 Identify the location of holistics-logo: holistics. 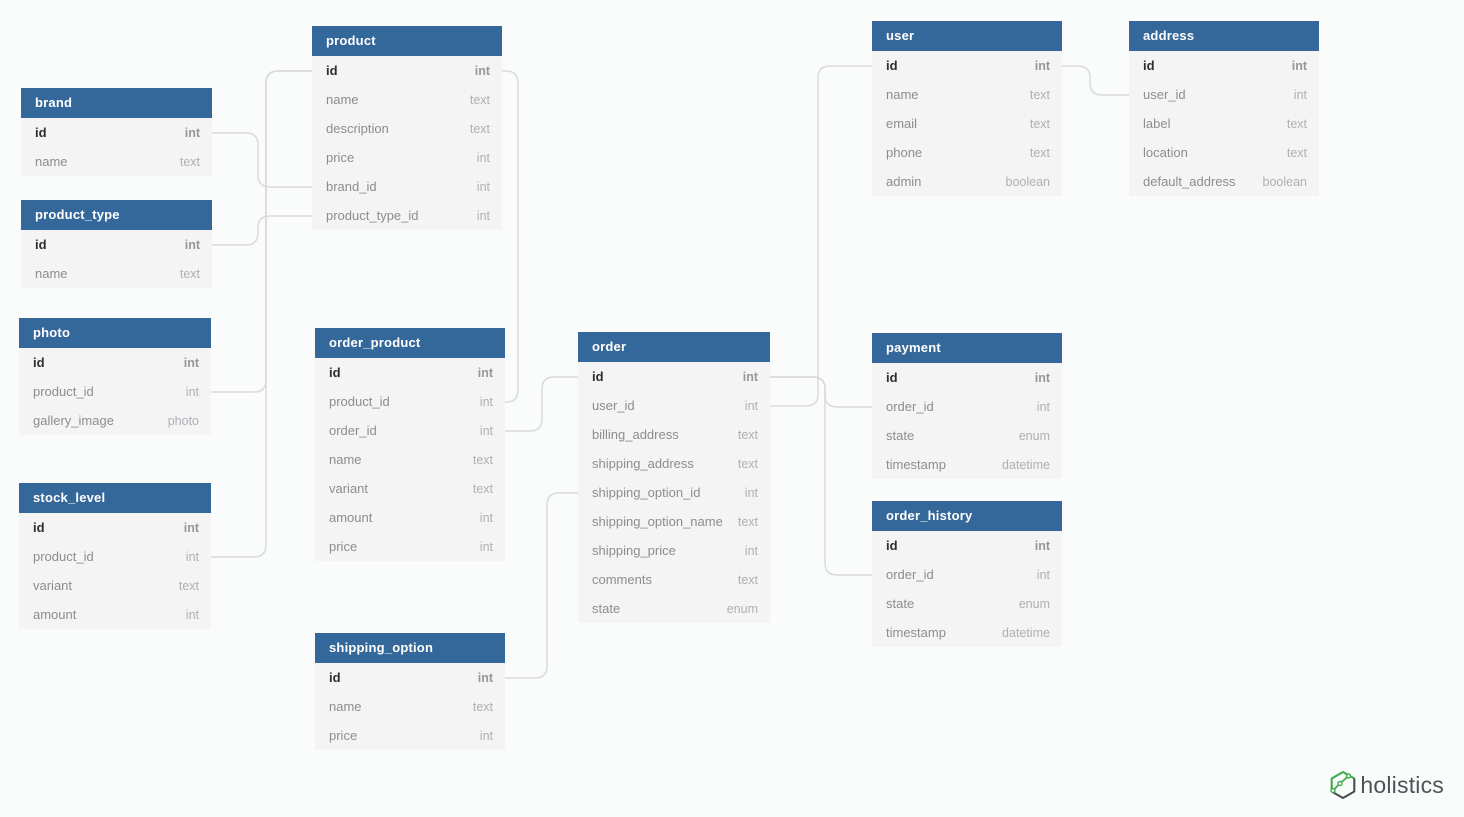
(1386, 785).